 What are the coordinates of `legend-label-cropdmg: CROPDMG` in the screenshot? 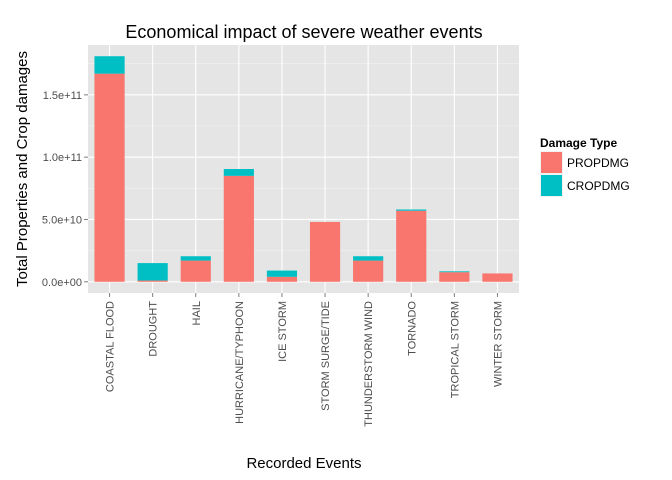 It's located at (598, 186).